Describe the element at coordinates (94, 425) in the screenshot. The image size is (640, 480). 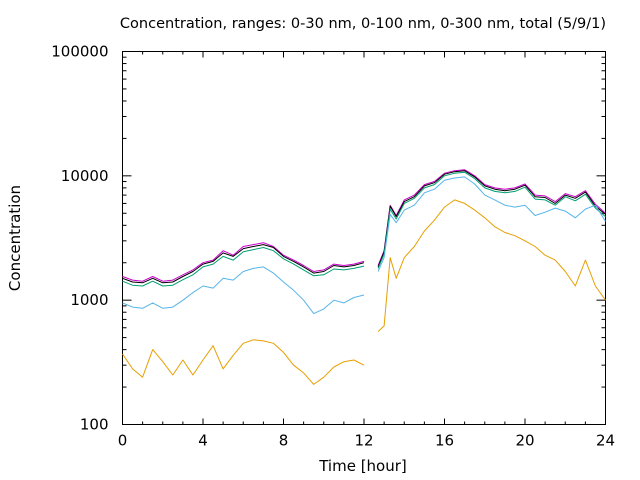
I see `y-tick-label: 100` at that location.